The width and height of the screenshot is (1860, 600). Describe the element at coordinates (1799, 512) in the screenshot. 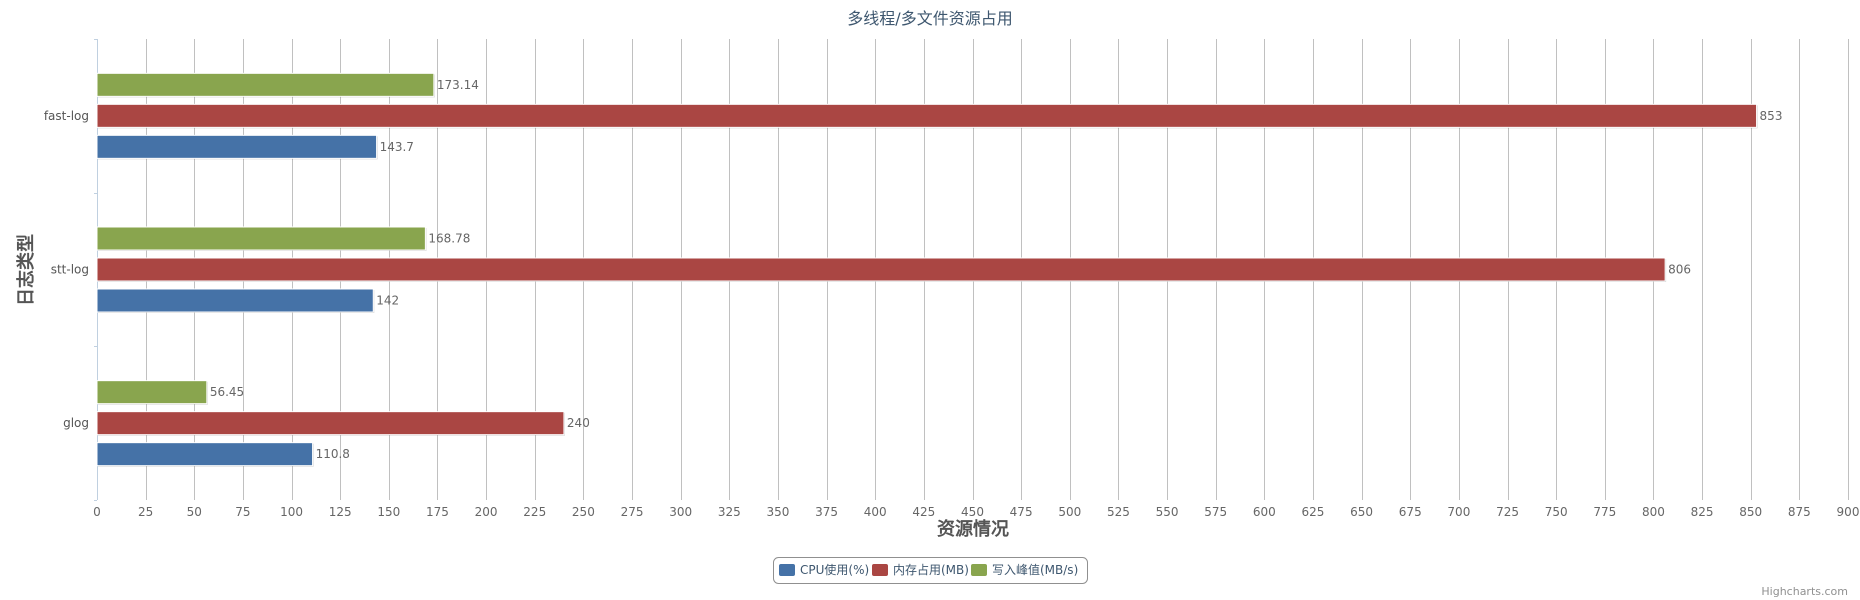

I see `x-tick-label: 875` at that location.